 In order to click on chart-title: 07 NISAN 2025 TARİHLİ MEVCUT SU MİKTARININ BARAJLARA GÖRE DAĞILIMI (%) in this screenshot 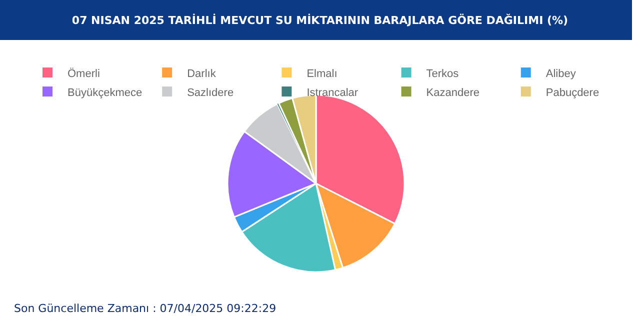, I will do `click(320, 19)`.